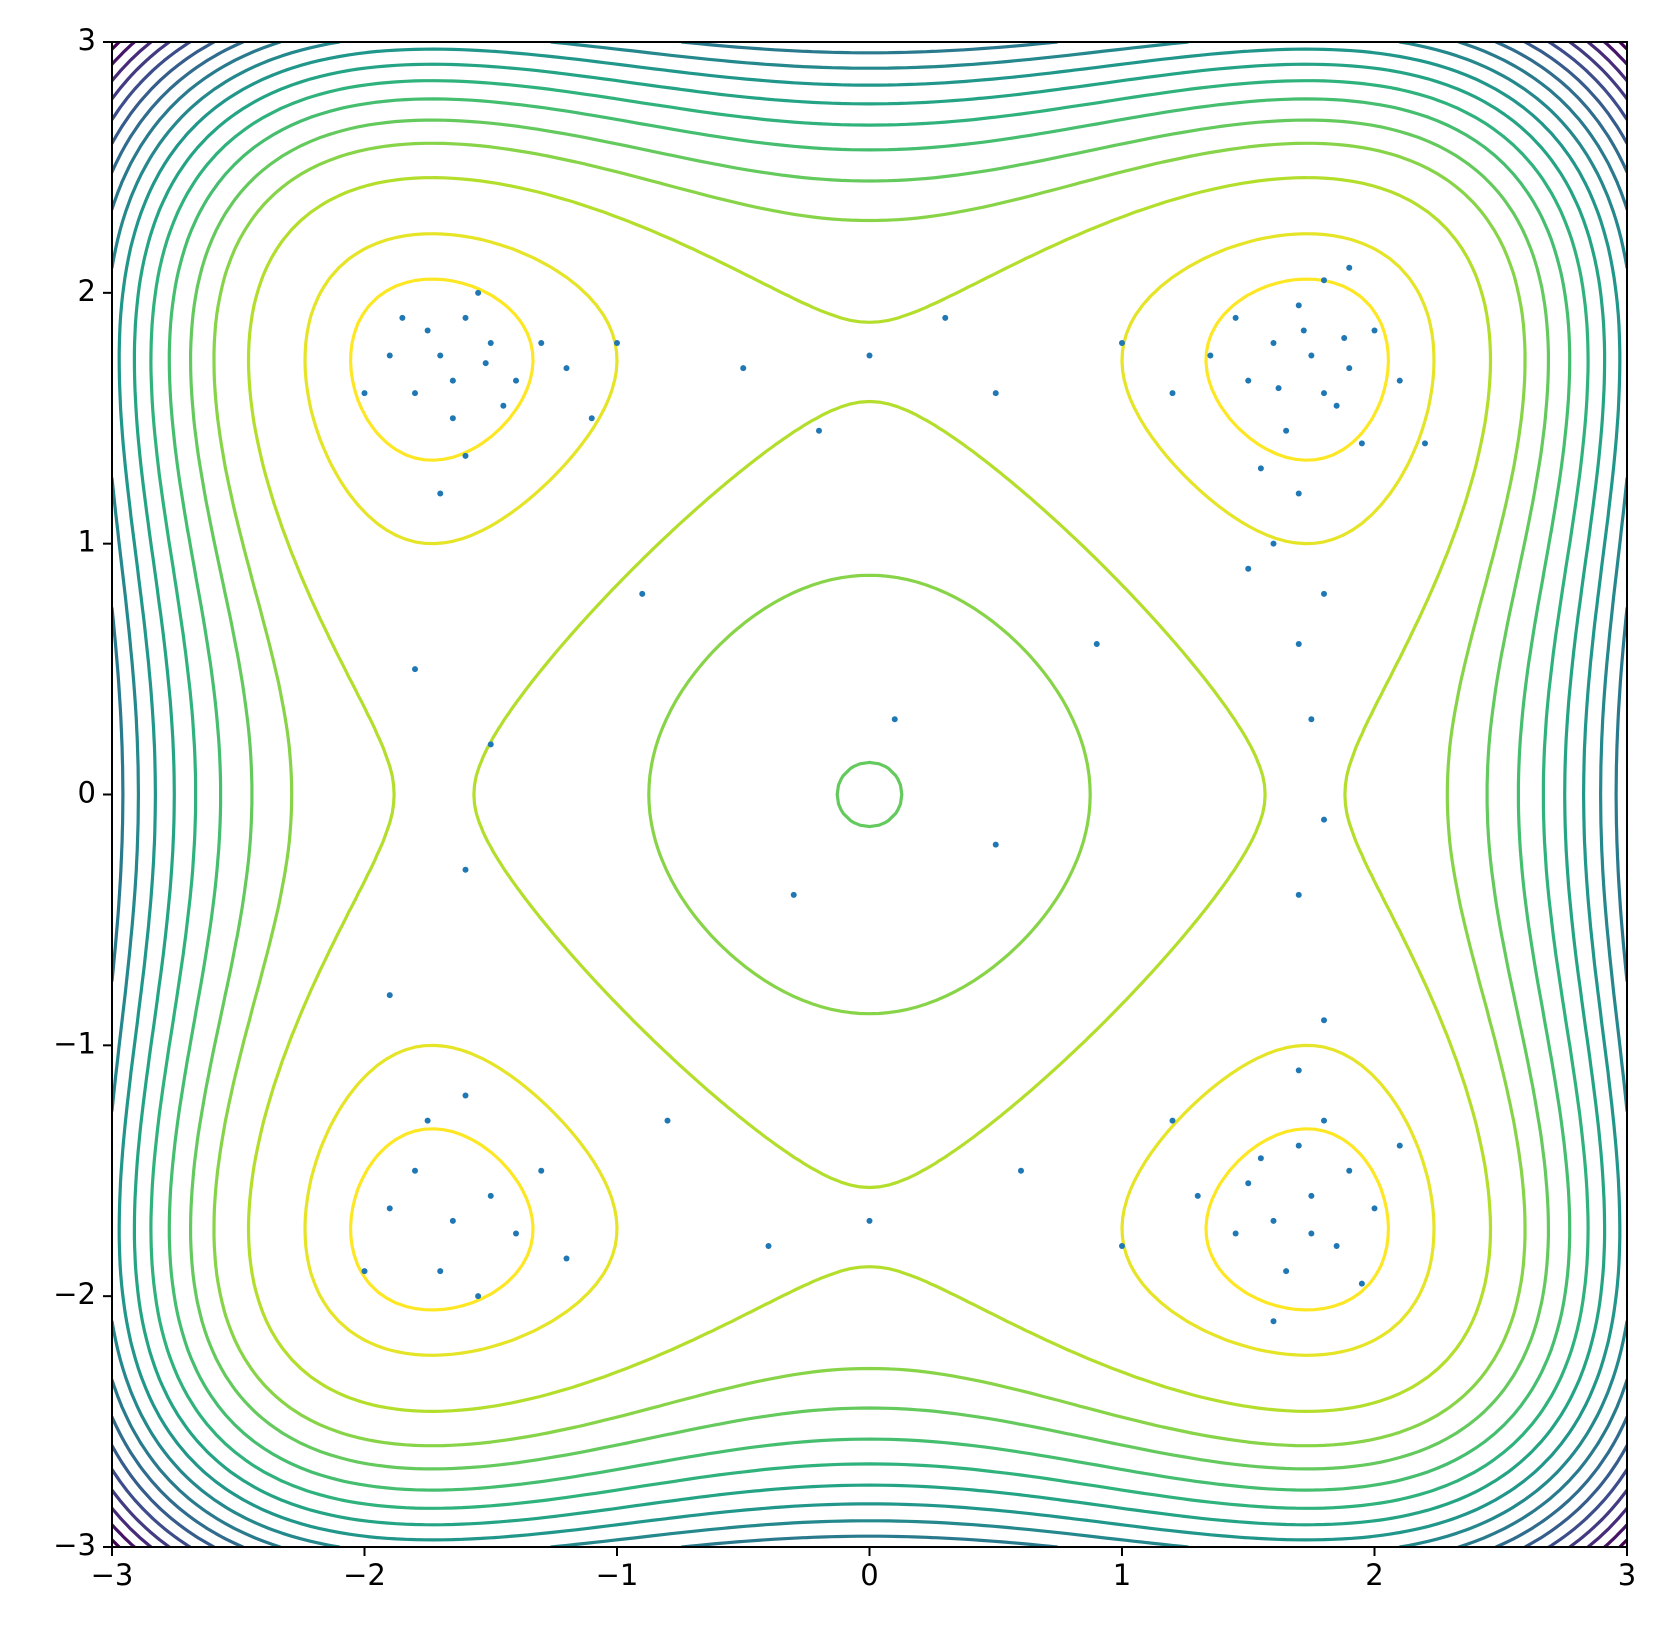 This screenshot has width=1660, height=1633. Describe the element at coordinates (1374, 1575) in the screenshot. I see `x-tick-label: 2` at that location.